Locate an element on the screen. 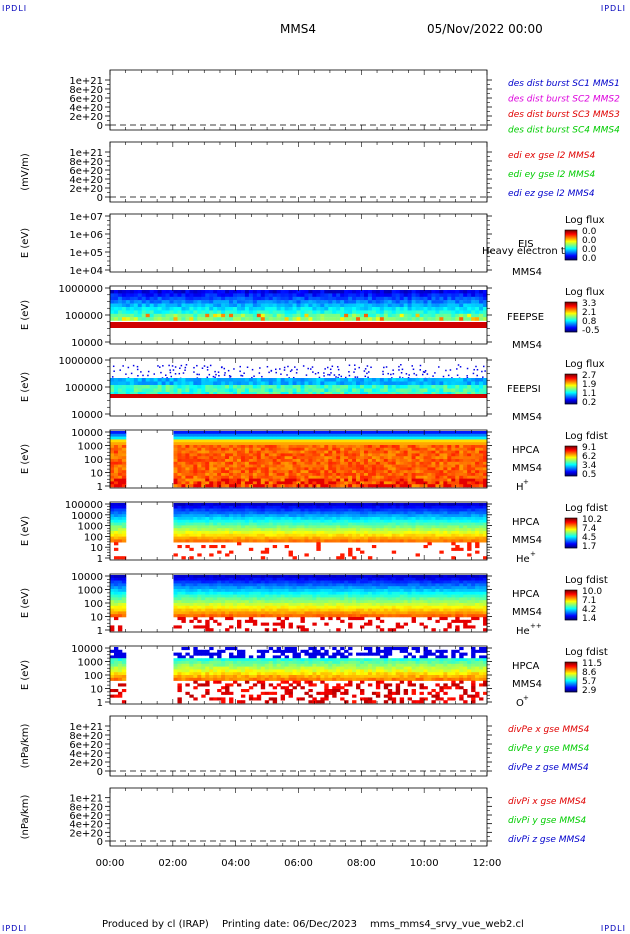 Image resolution: width=630 pixels, height=934 pixels. colorbar-tick-label: 9.1 is located at coordinates (589, 448).